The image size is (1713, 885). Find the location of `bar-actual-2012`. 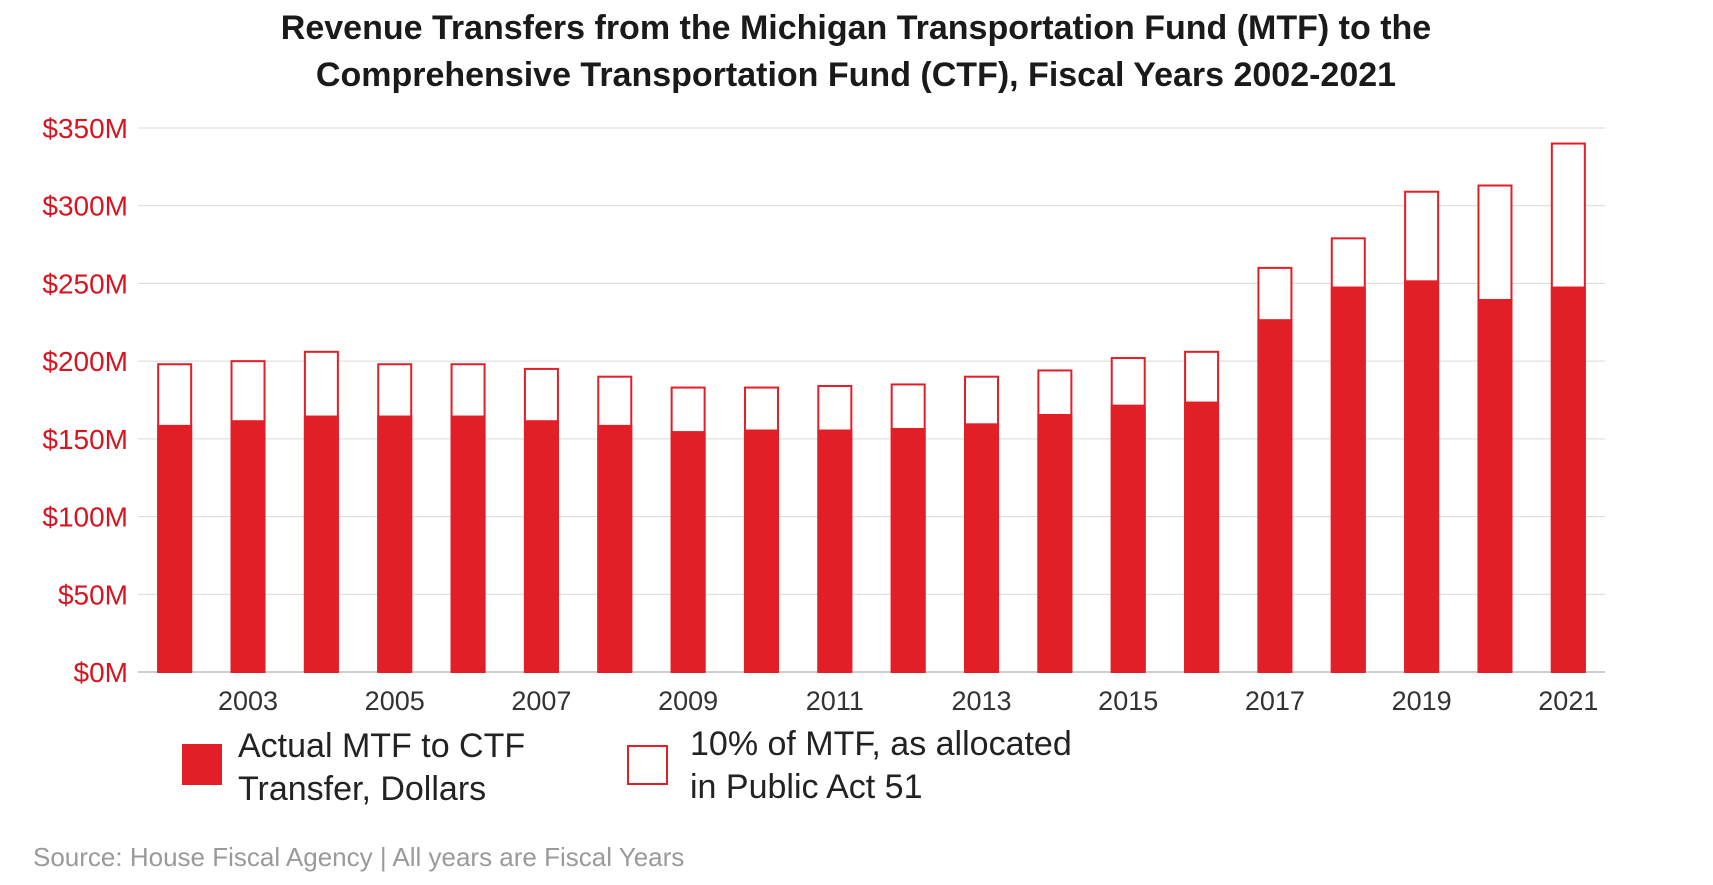

bar-actual-2012 is located at coordinates (908, 549).